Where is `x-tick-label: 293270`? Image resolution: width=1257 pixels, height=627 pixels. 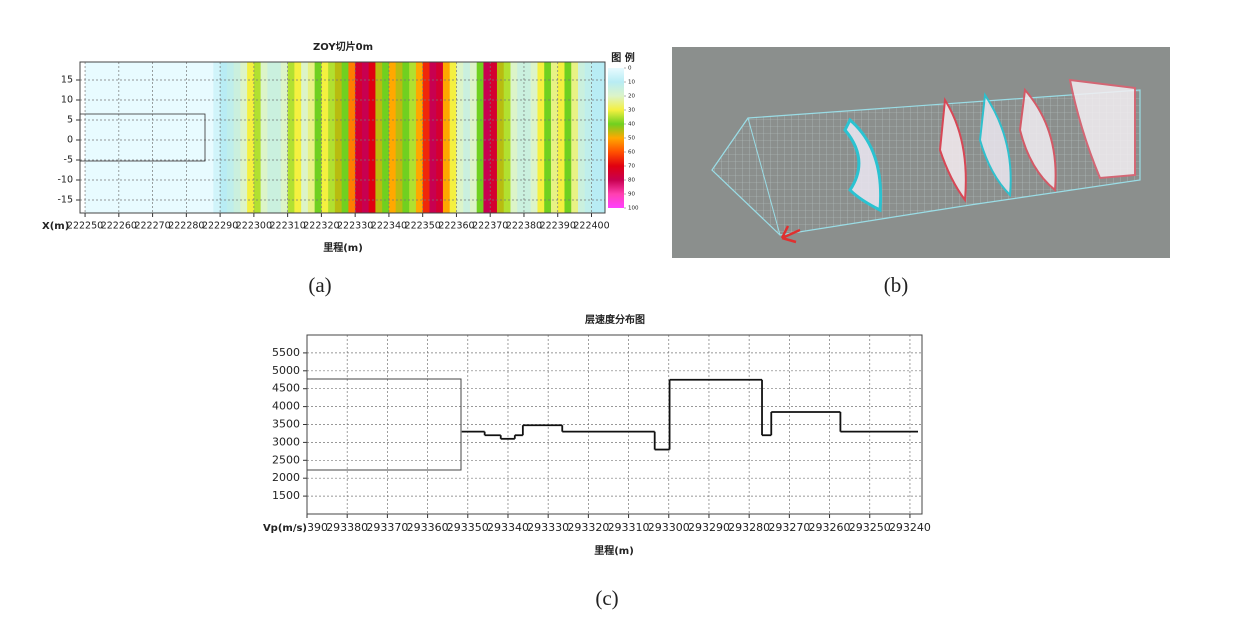
x-tick-label: 293270 is located at coordinates (789, 527).